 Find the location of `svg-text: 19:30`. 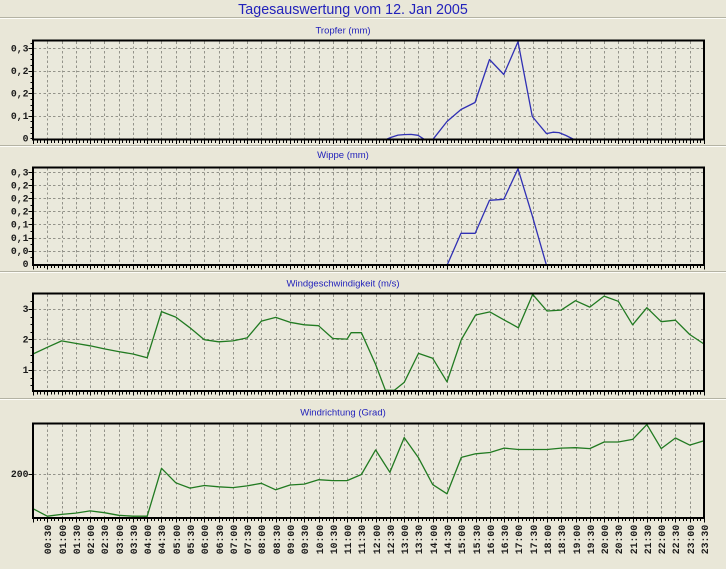

svg-text: 19:30 is located at coordinates (591, 540).